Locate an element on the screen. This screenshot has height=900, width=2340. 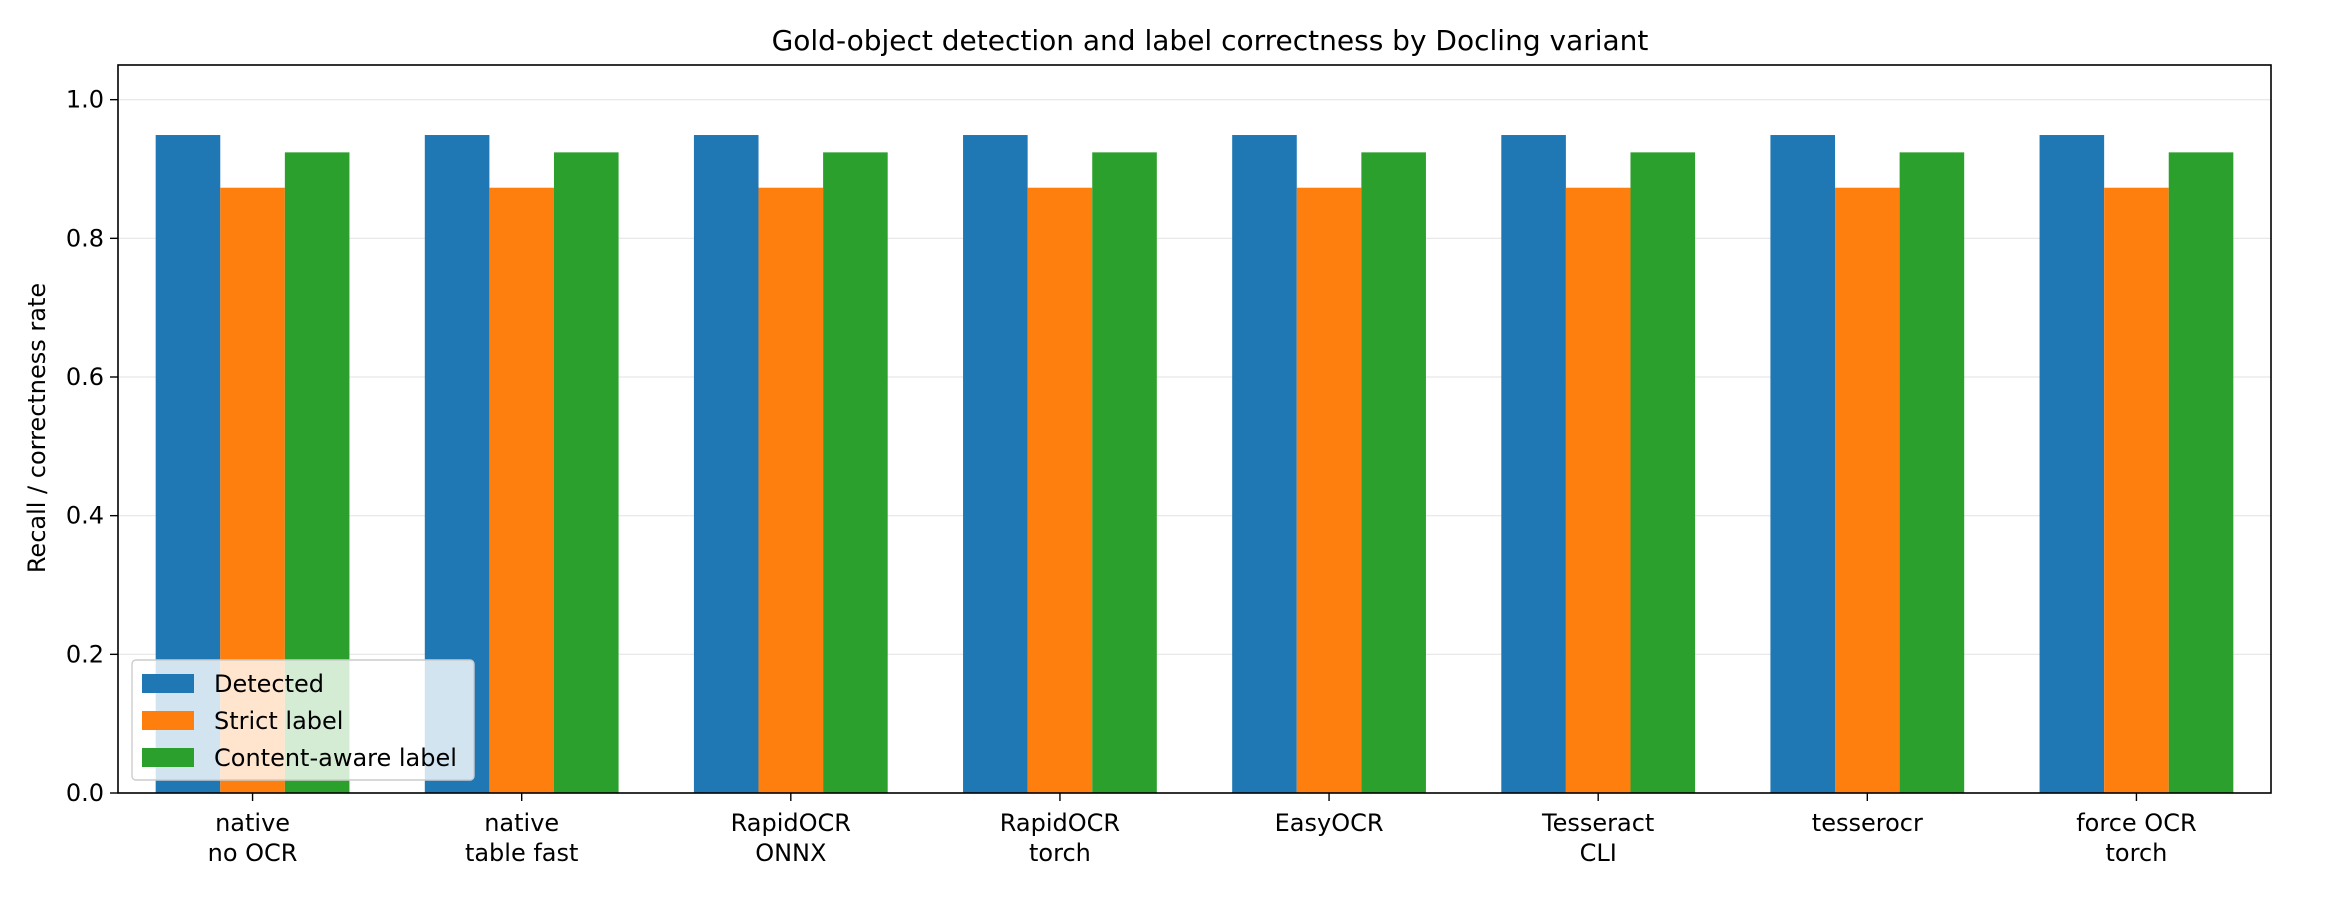
y-tick-label: 1.0 is located at coordinates (85, 100).